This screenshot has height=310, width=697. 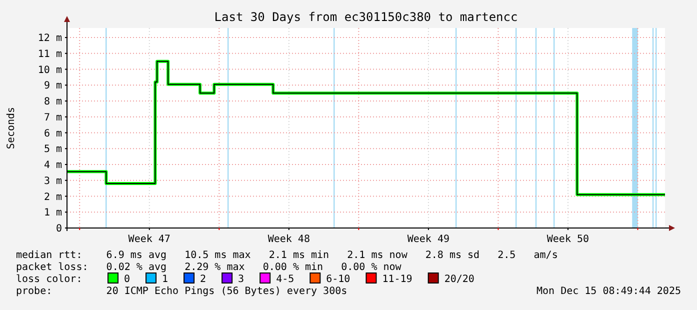 What do you see at coordinates (49, 279) in the screenshot?
I see `legend-title: loss color:` at bounding box center [49, 279].